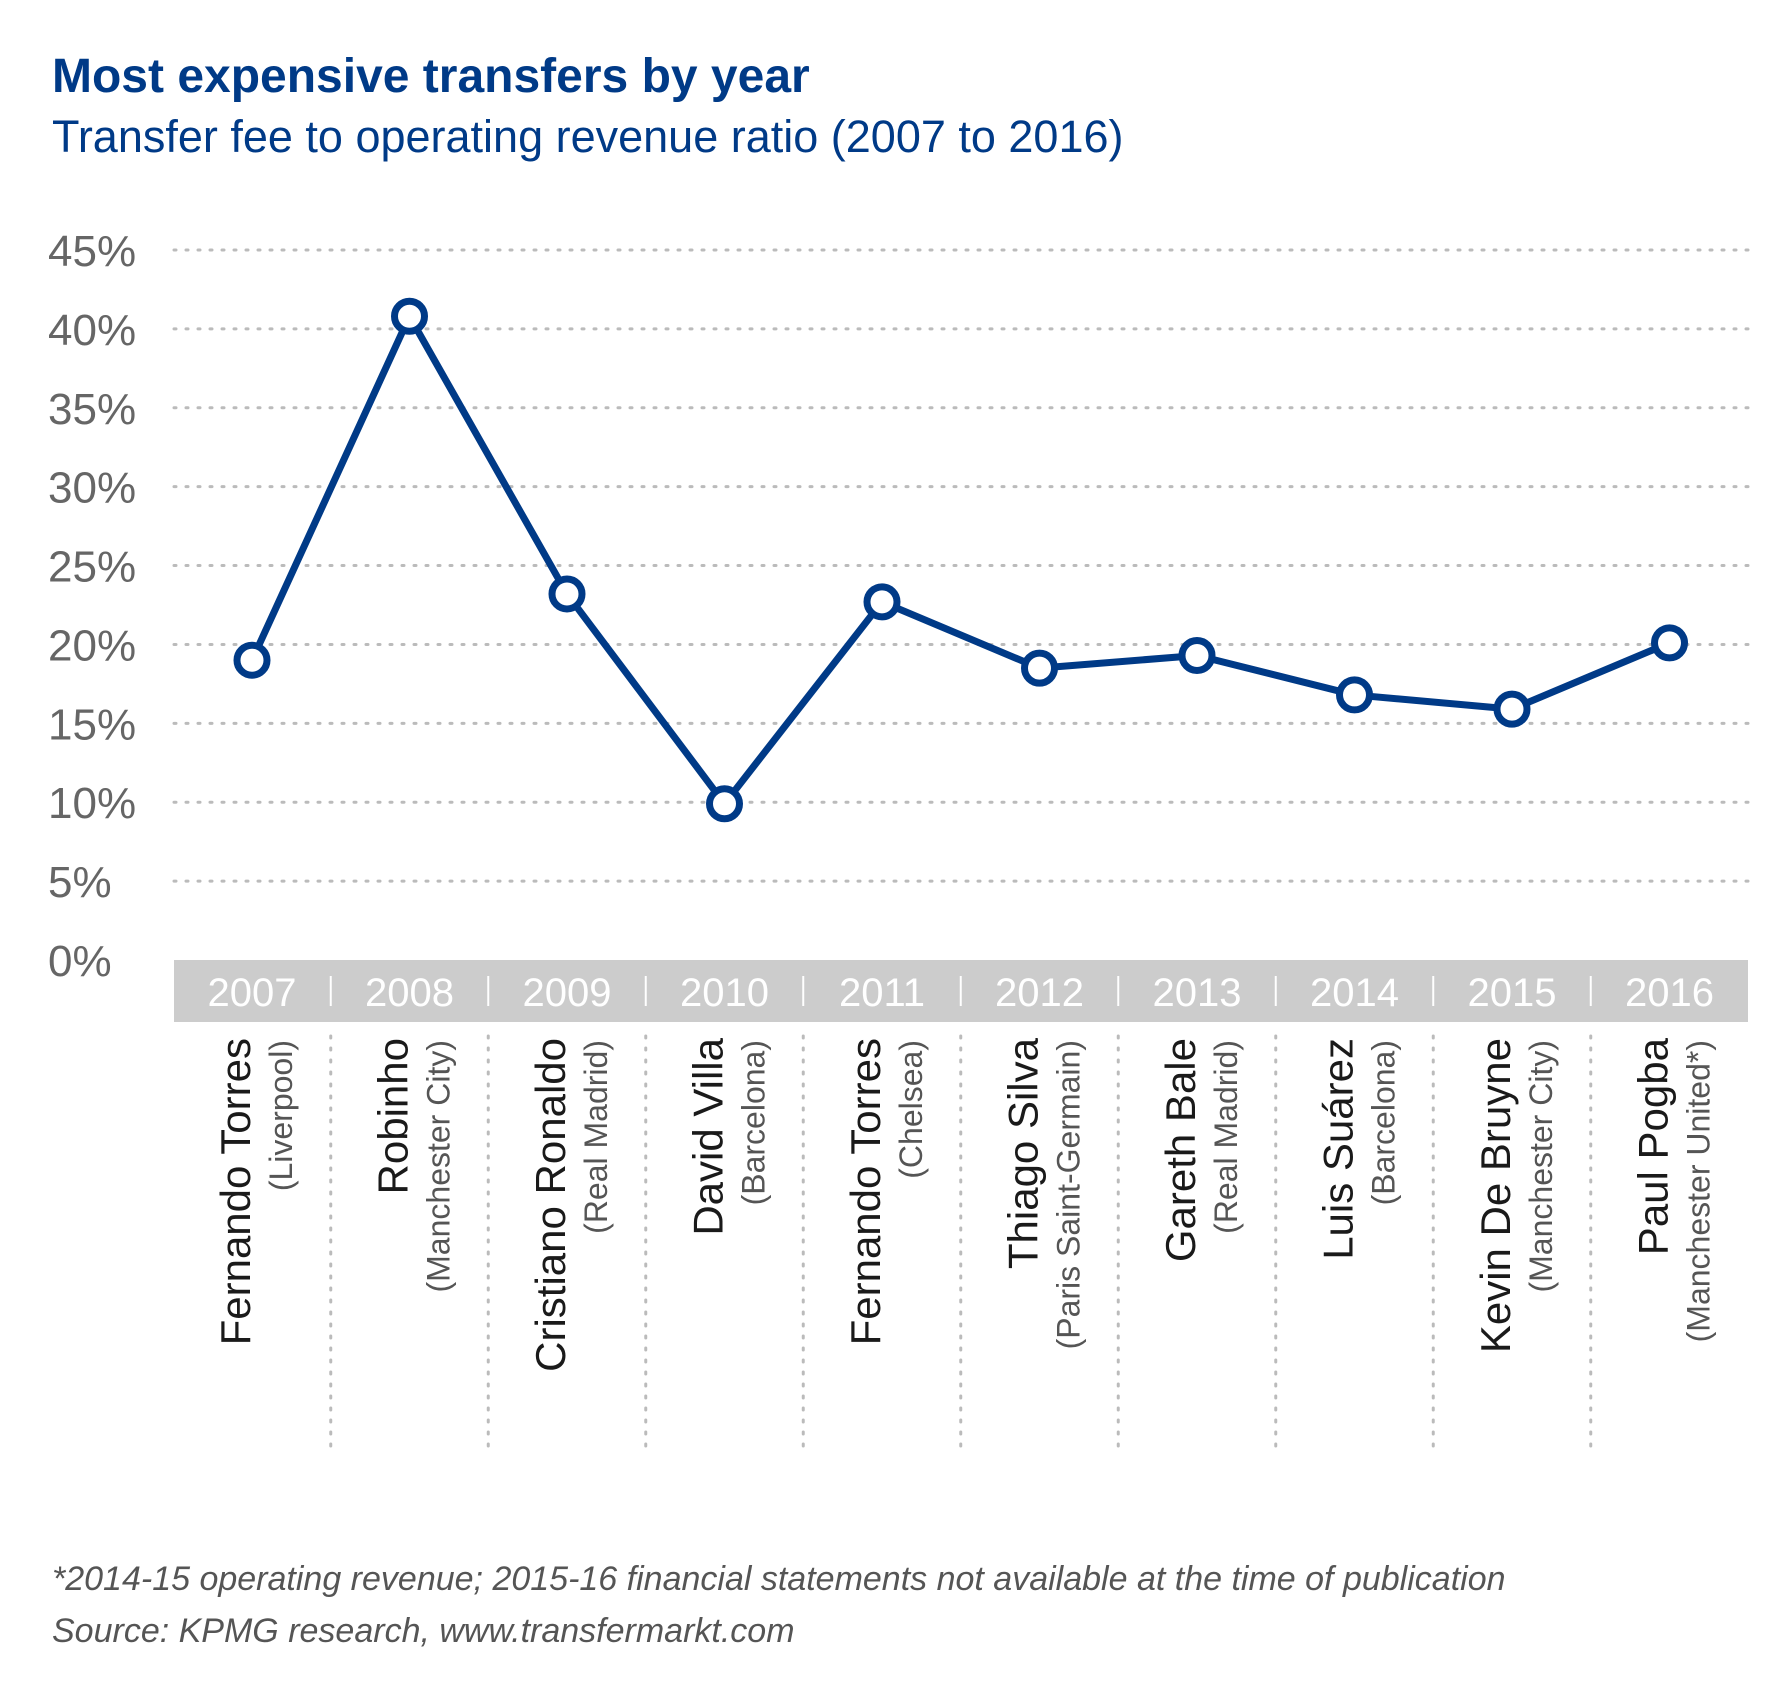 Image resolution: width=1790 pixels, height=1694 pixels. What do you see at coordinates (92, 488) in the screenshot?
I see `y-tick-label: 30%` at bounding box center [92, 488].